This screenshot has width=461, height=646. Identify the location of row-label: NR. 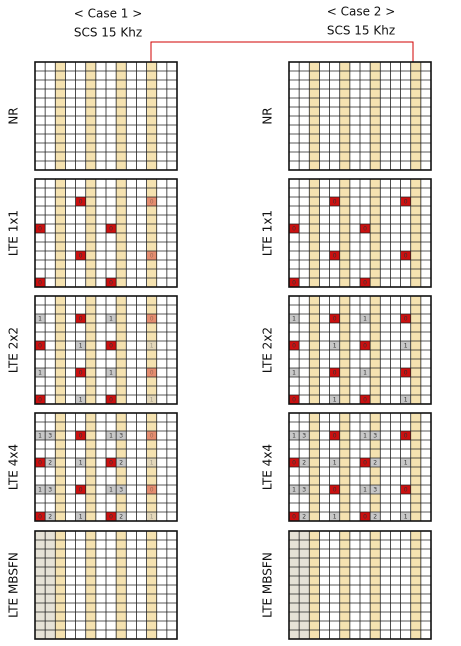
(268, 115).